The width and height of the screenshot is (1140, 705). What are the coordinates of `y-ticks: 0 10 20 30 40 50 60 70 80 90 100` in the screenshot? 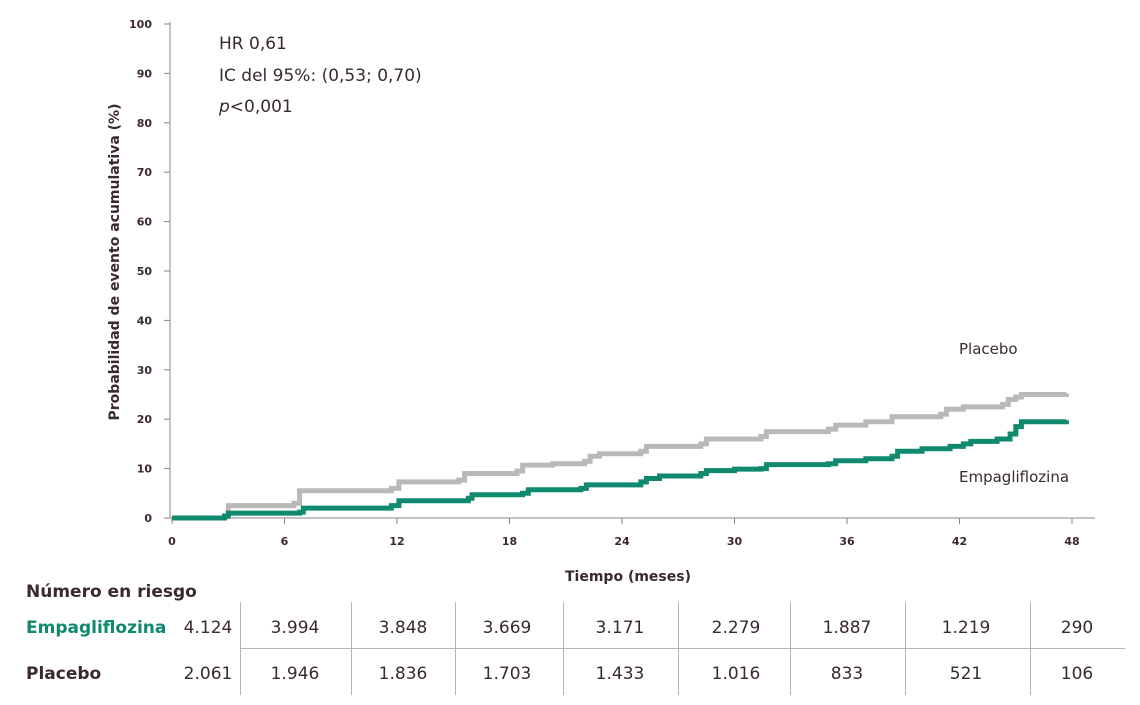 It's located at (149, 271).